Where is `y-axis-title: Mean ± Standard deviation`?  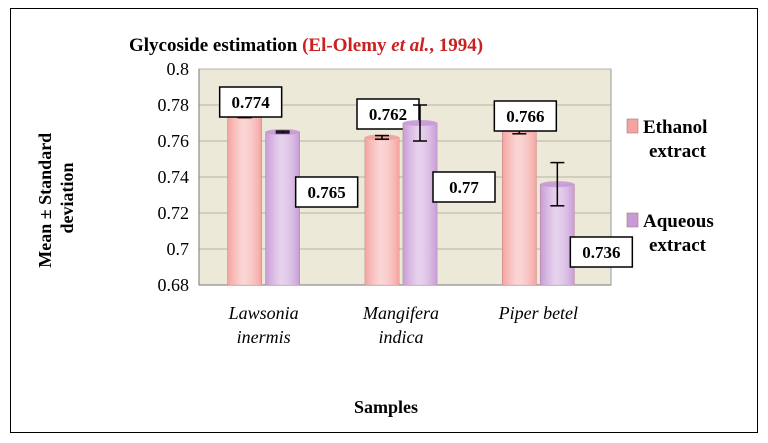
y-axis-title: Mean ± Standard deviation is located at coordinates (56, 197).